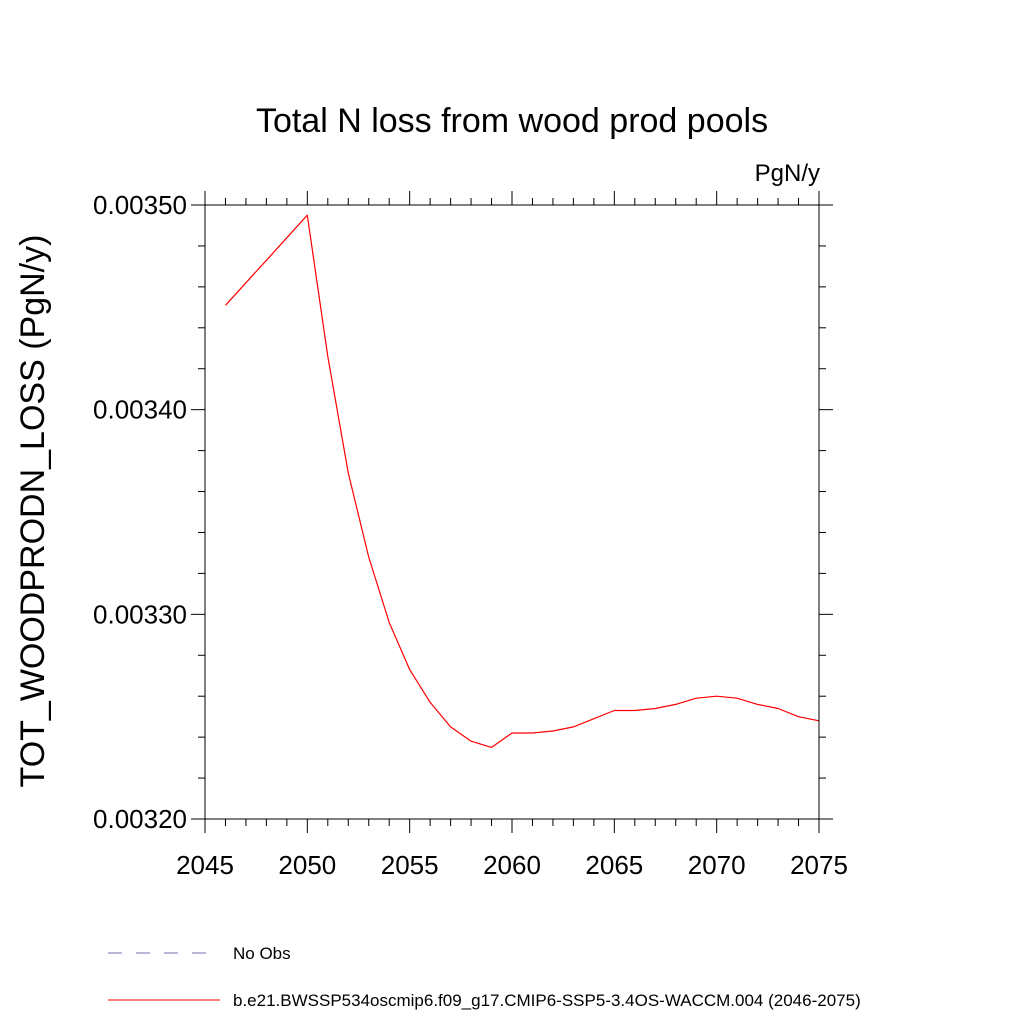 The height and width of the screenshot is (1024, 1024). I want to click on y-tick-label: 0.00320, so click(140, 819).